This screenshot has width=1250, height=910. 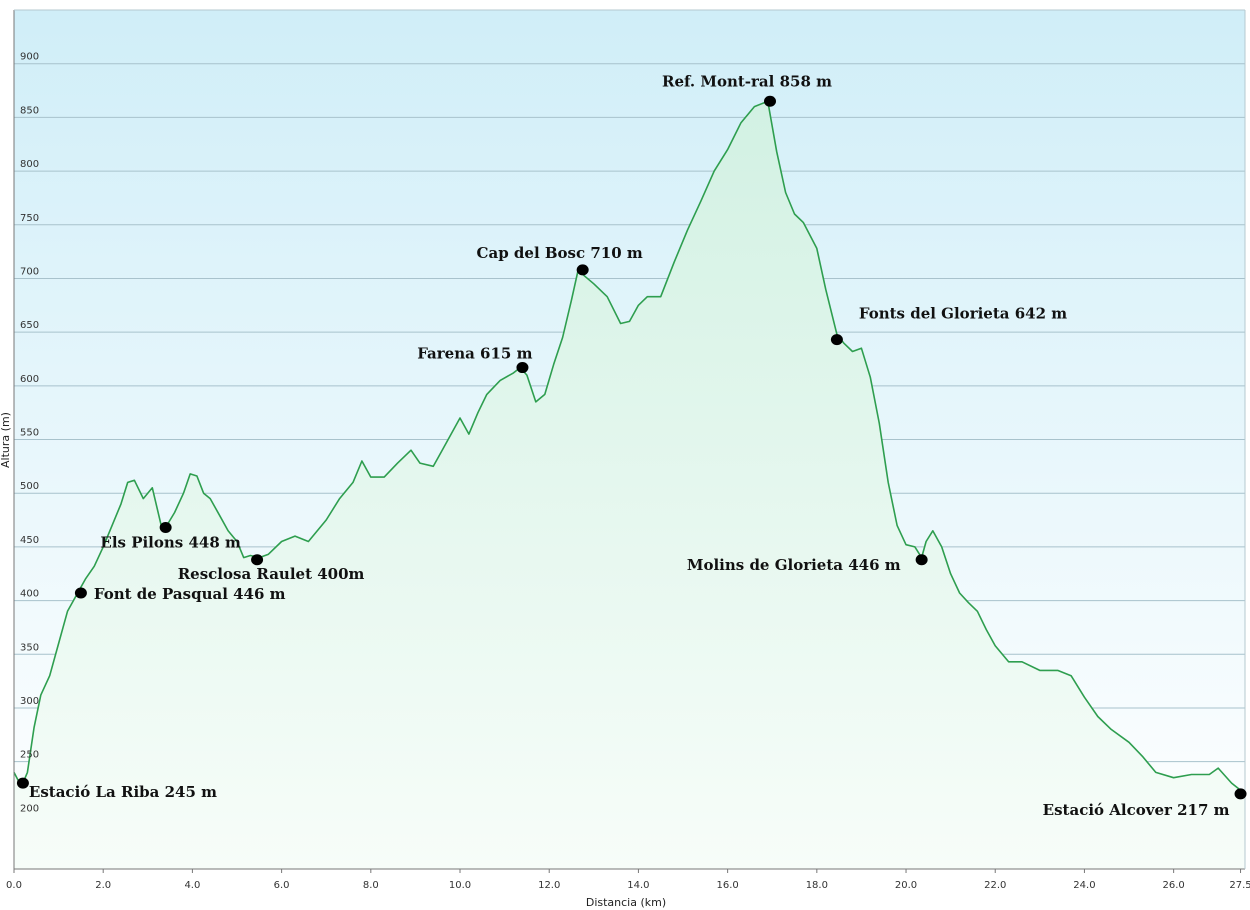 I want to click on y-tick-label: 250, so click(x=29, y=755).